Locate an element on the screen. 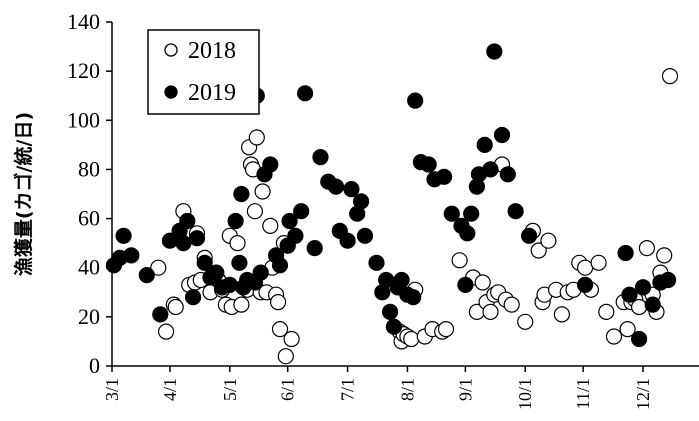 Image resolution: width=699 pixels, height=421 pixels. y-tick-label: 20 is located at coordinates (89, 316).